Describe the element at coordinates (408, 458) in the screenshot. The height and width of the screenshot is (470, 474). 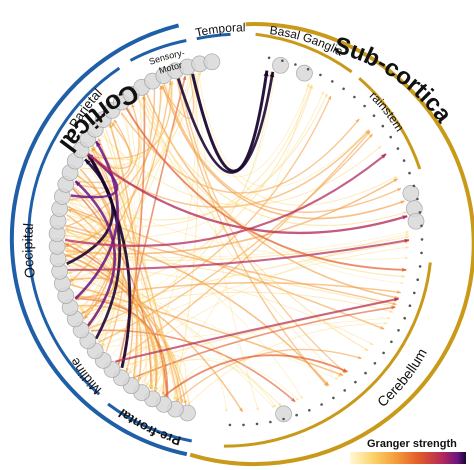
I see `legend-colorbar` at that location.